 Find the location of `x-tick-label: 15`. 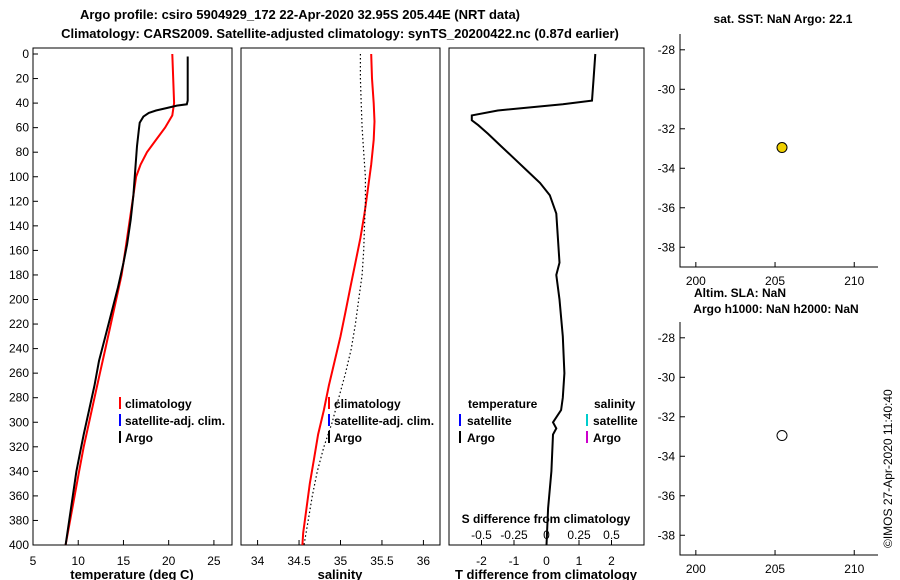

x-tick-label: 15 is located at coordinates (124, 561).